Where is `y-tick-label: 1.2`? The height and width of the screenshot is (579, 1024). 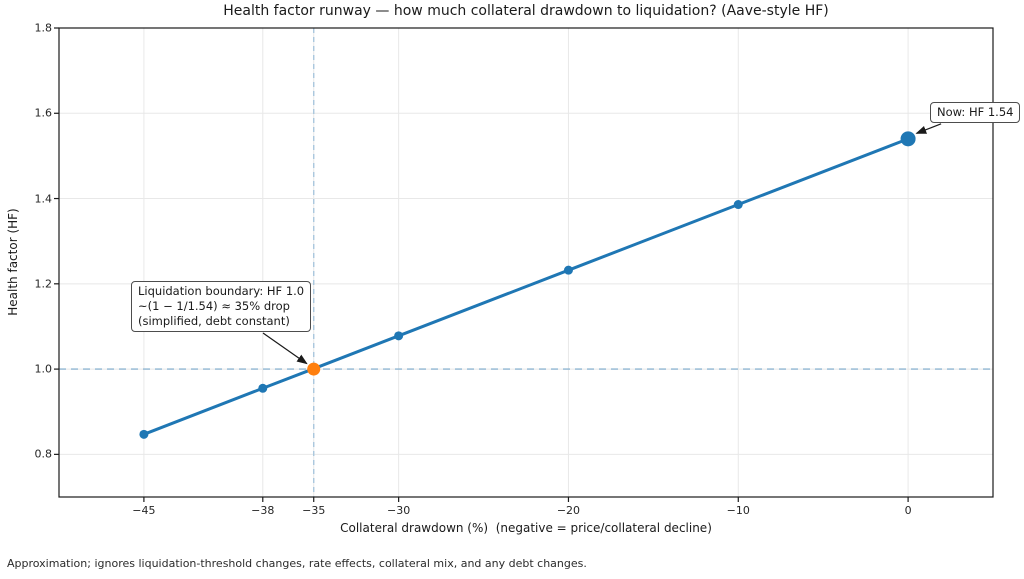
y-tick-label: 1.2 is located at coordinates (43, 284).